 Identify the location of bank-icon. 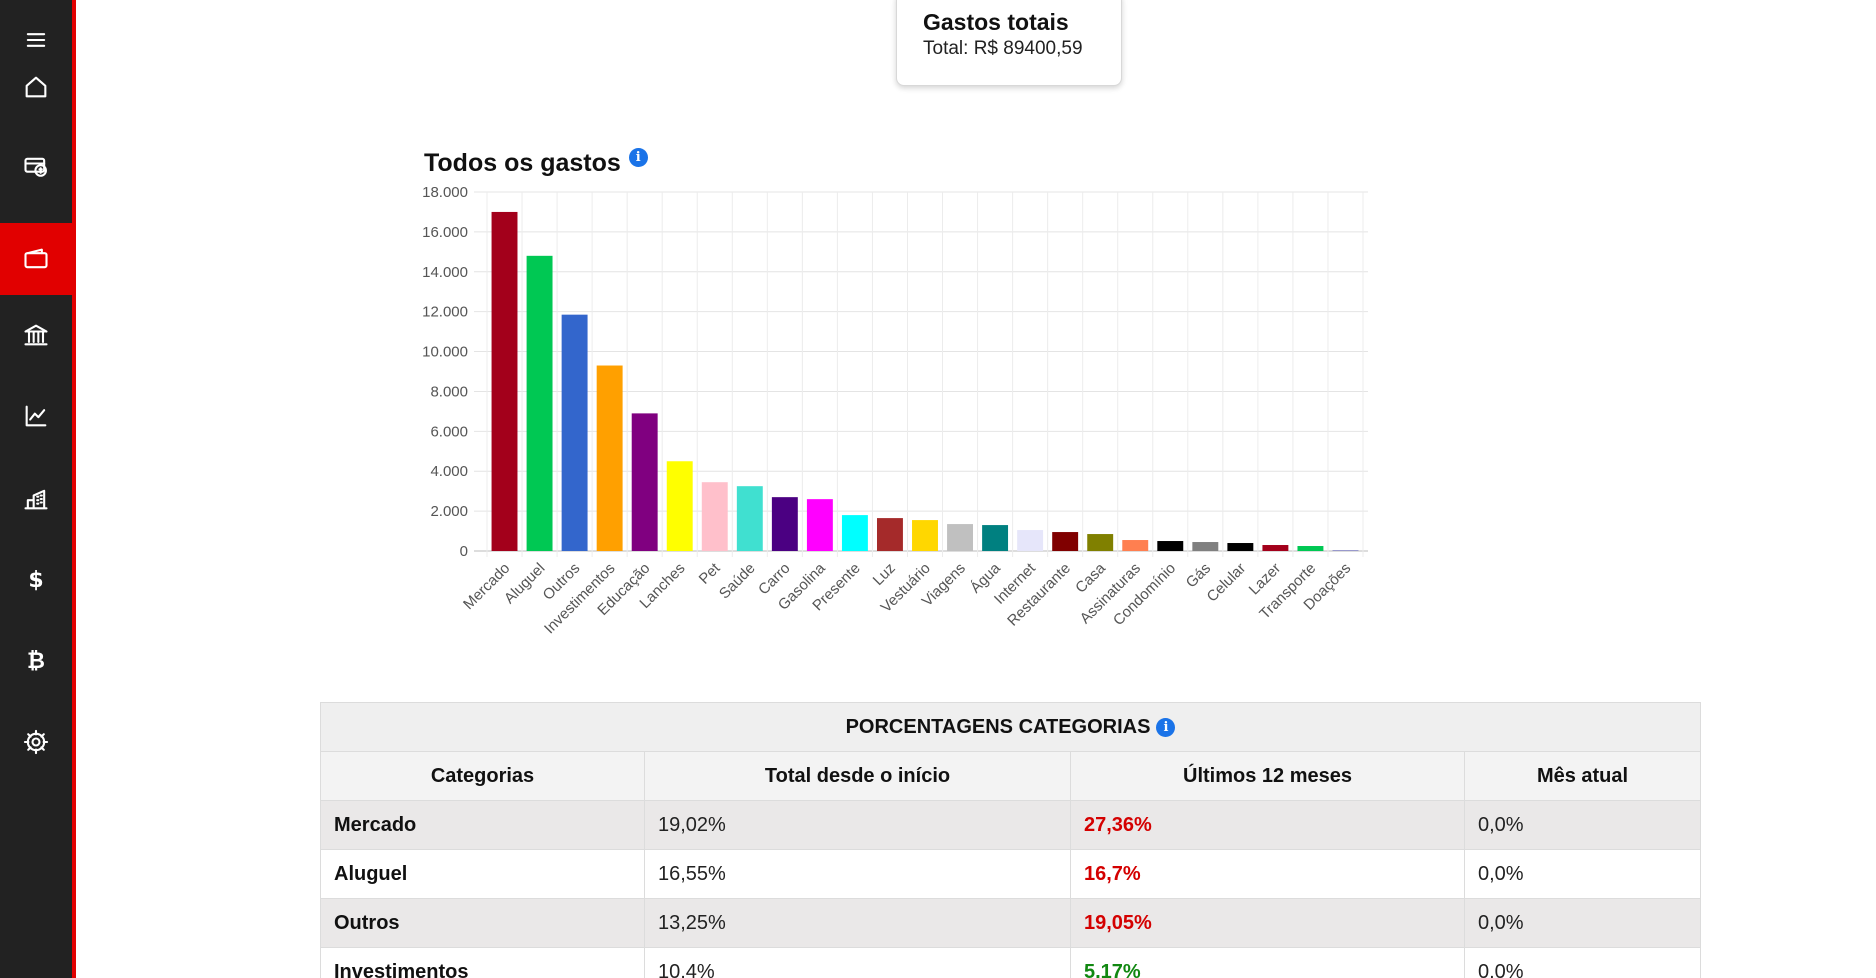
(36, 335).